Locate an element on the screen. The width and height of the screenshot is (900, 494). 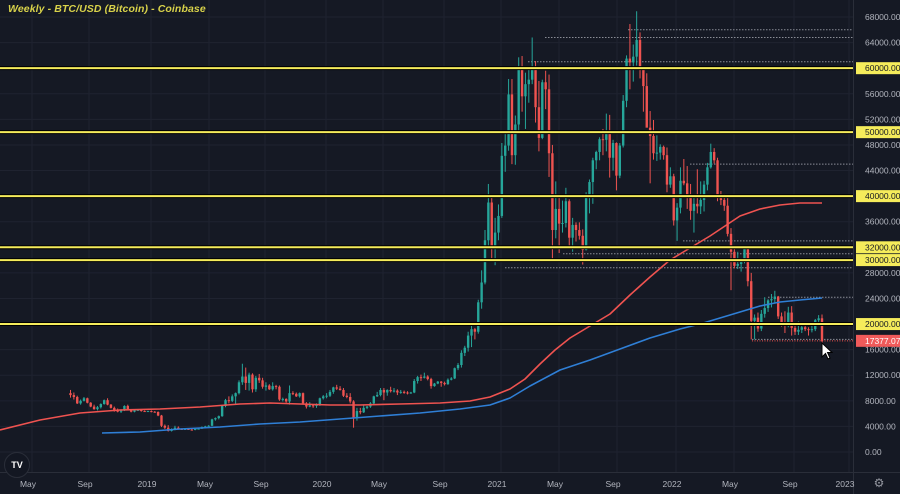
level-price-label: 30000.00 is located at coordinates (882, 260).